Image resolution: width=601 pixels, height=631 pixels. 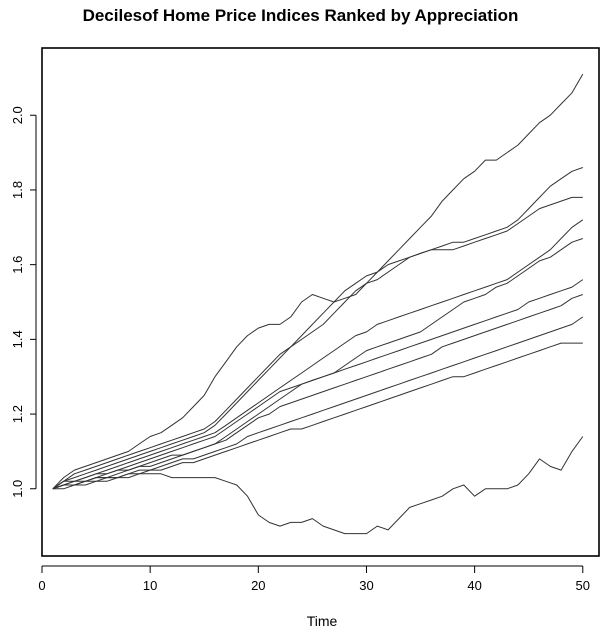 I want to click on x-tick-label: 30, so click(x=366, y=585).